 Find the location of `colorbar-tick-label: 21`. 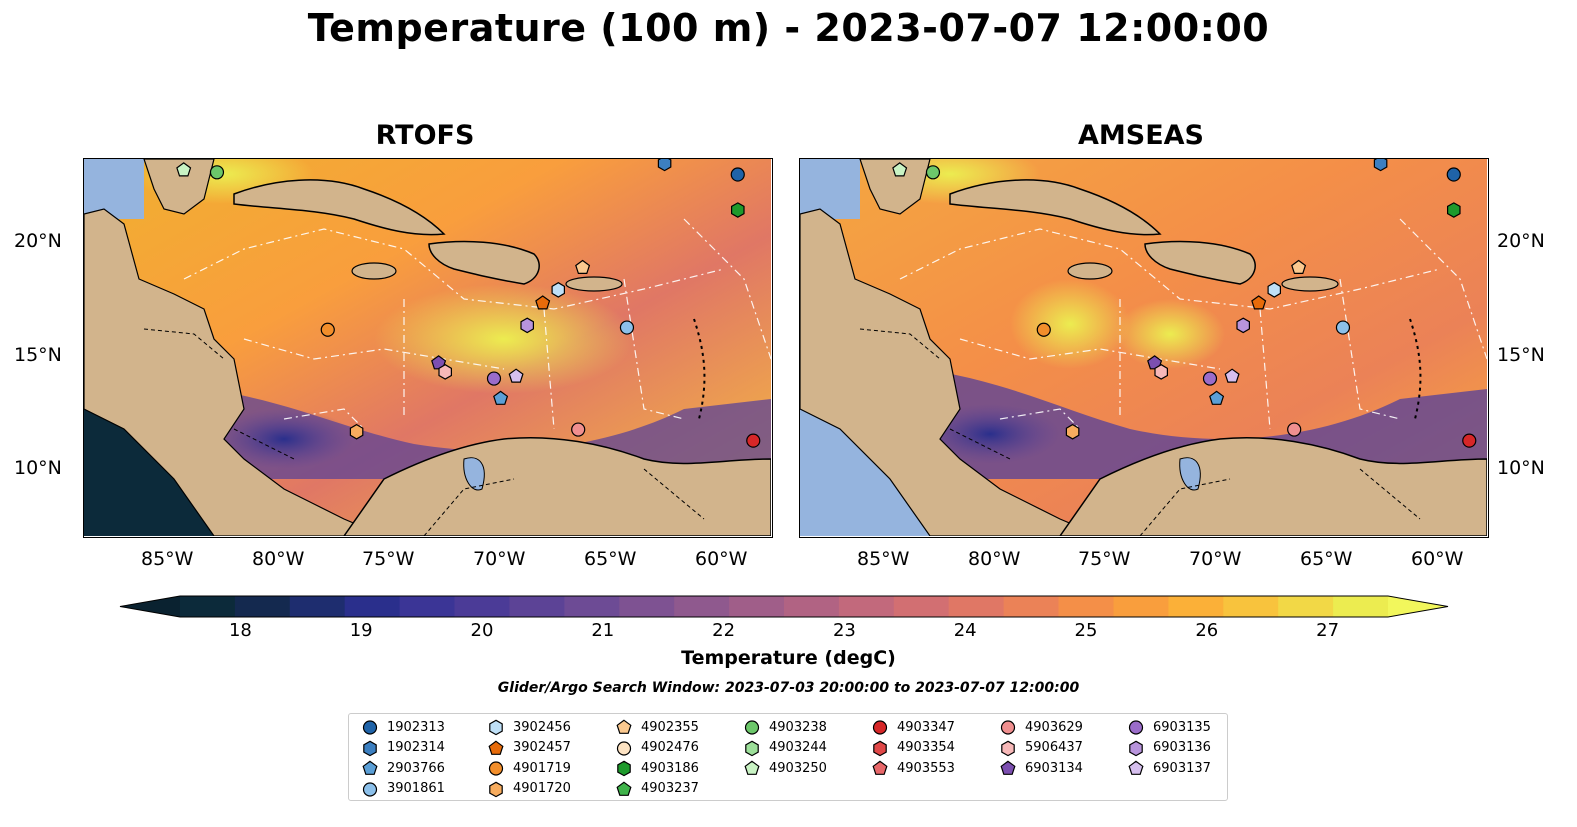

colorbar-tick-label: 21 is located at coordinates (603, 630).